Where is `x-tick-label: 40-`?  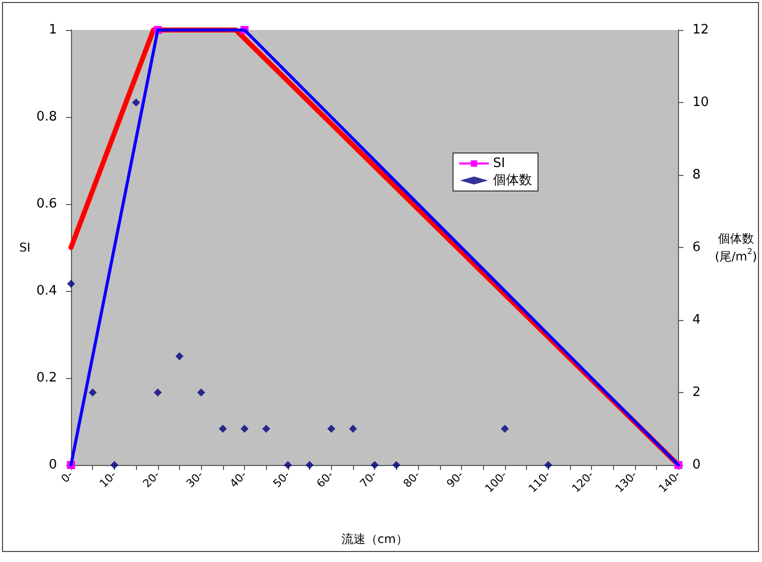 x-tick-label: 40- is located at coordinates (238, 479).